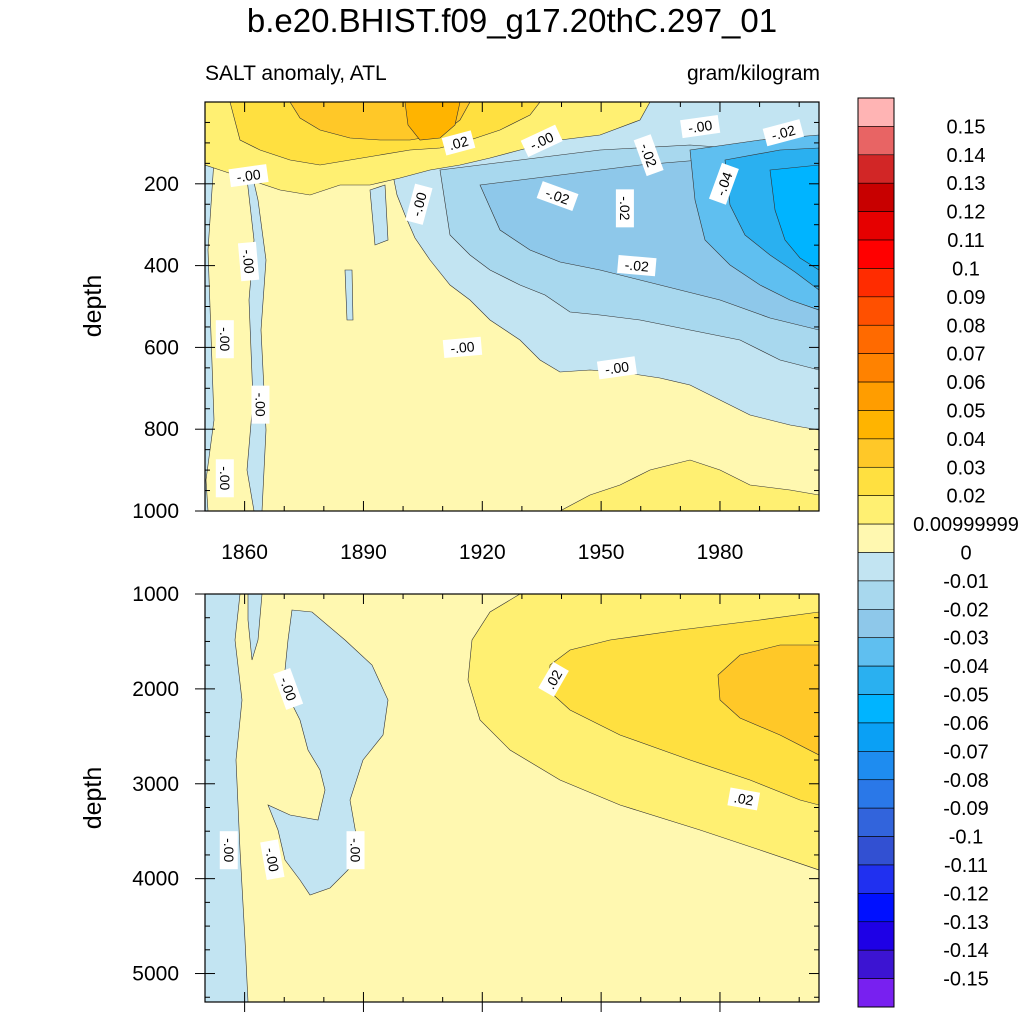 Image resolution: width=1024 pixels, height=1024 pixels. I want to click on colorbar-label: -0.13, so click(966, 923).